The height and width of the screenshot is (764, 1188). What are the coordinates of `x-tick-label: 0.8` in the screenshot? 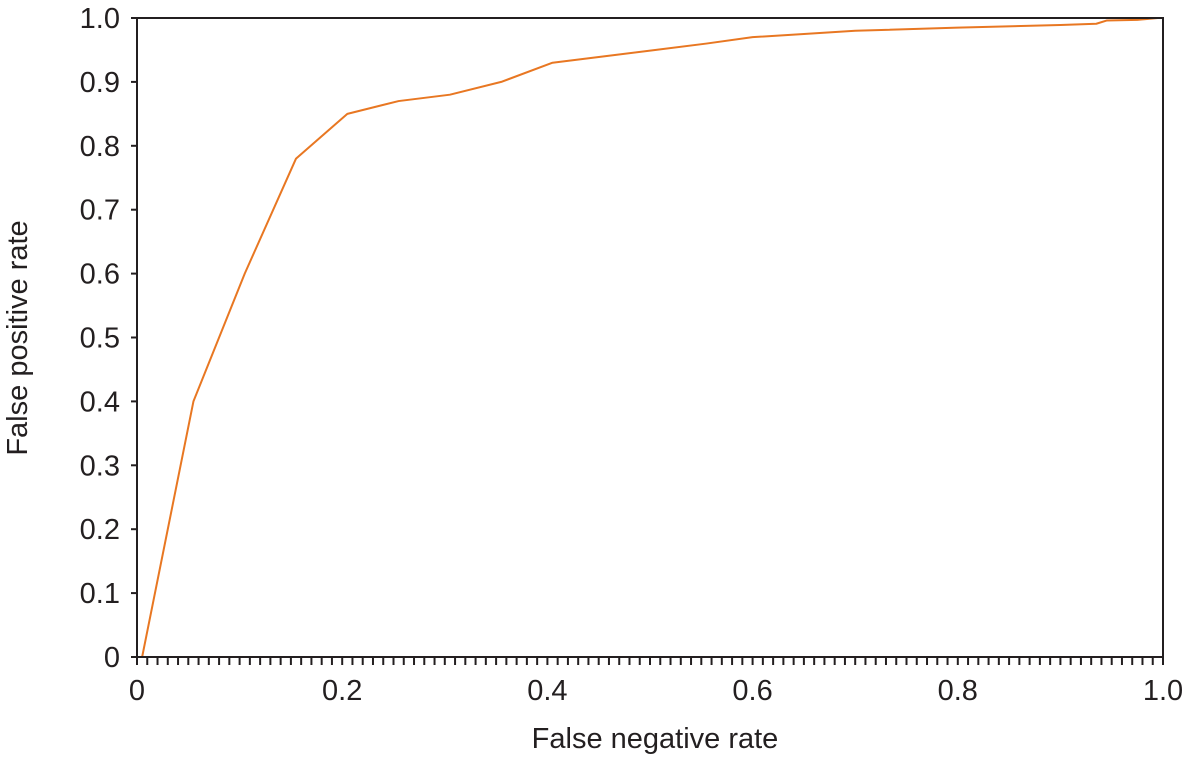 It's located at (958, 691).